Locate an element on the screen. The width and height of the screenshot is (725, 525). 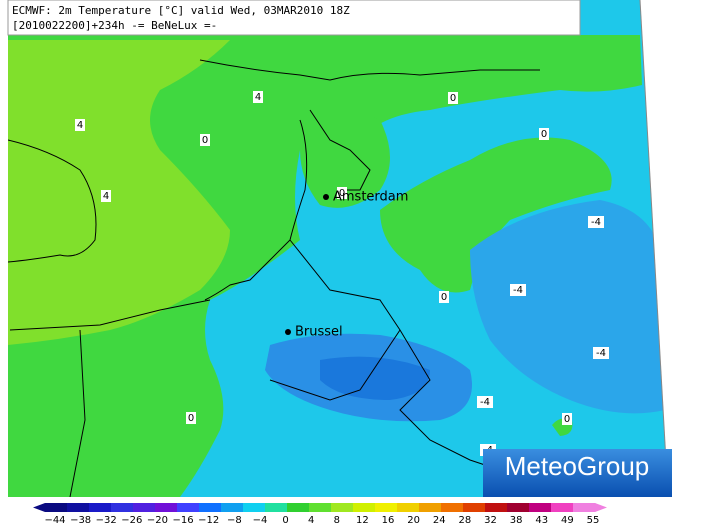
colorbar-label: 55 is located at coordinates (593, 520).